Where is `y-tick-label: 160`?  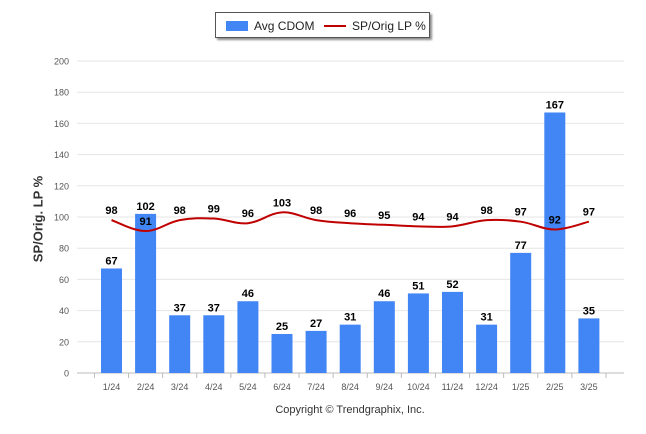 y-tick-label: 160 is located at coordinates (61, 124).